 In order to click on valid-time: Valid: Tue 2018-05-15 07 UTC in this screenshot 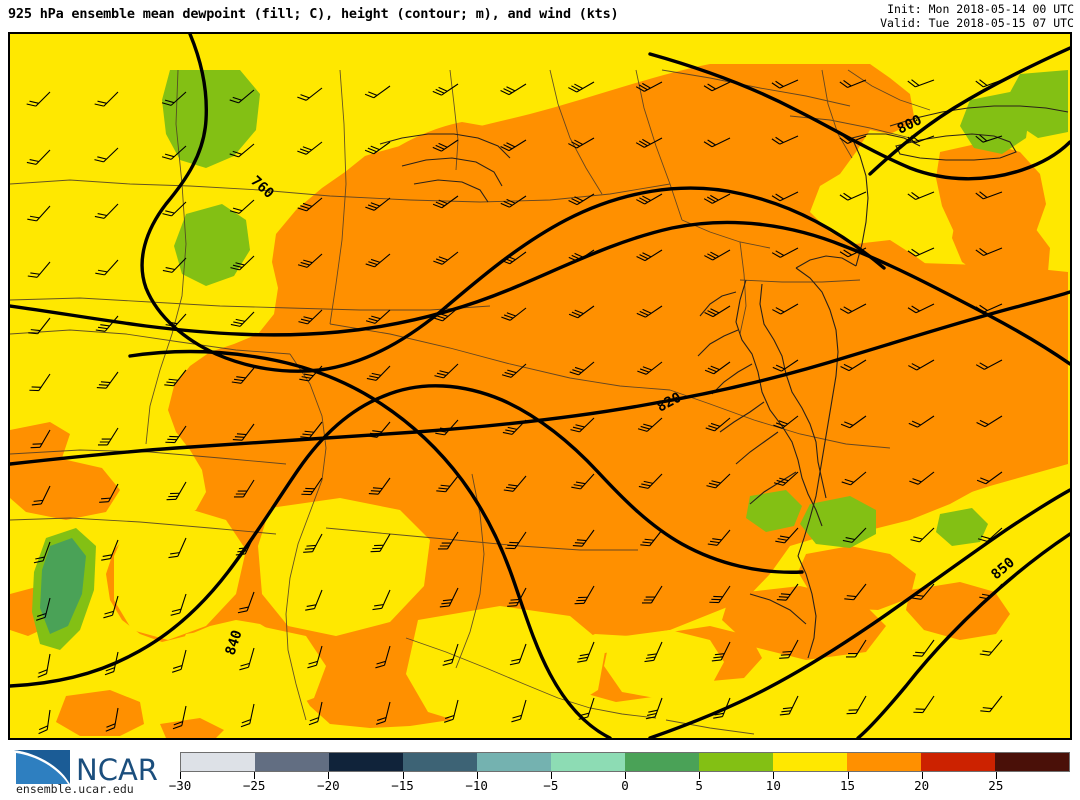, I will do `click(977, 23)`.